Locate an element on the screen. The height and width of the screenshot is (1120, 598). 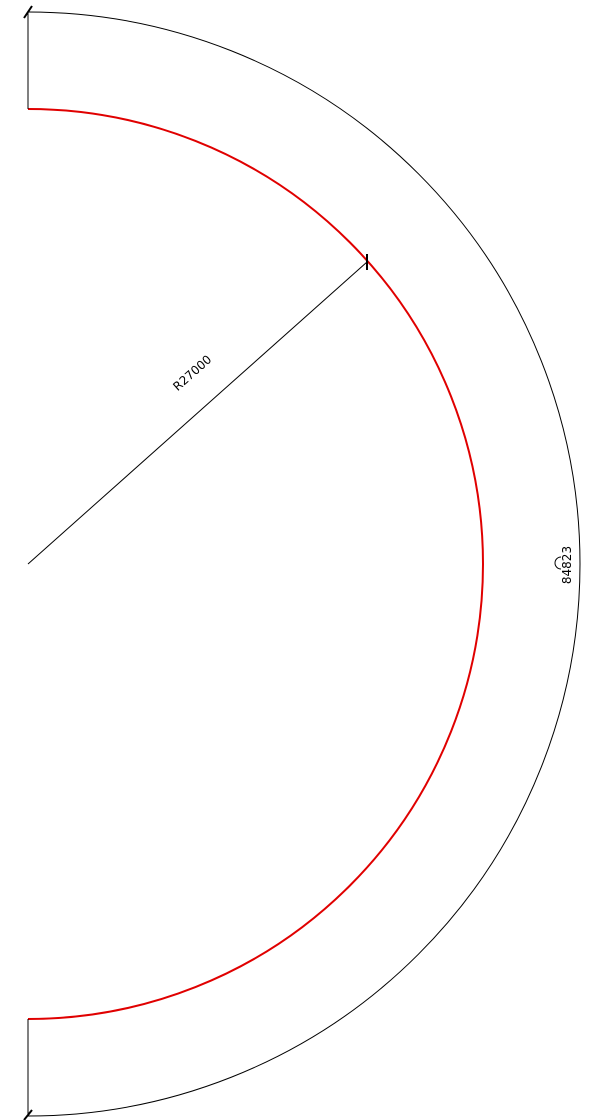
radius-label: R27000 is located at coordinates (192, 372).